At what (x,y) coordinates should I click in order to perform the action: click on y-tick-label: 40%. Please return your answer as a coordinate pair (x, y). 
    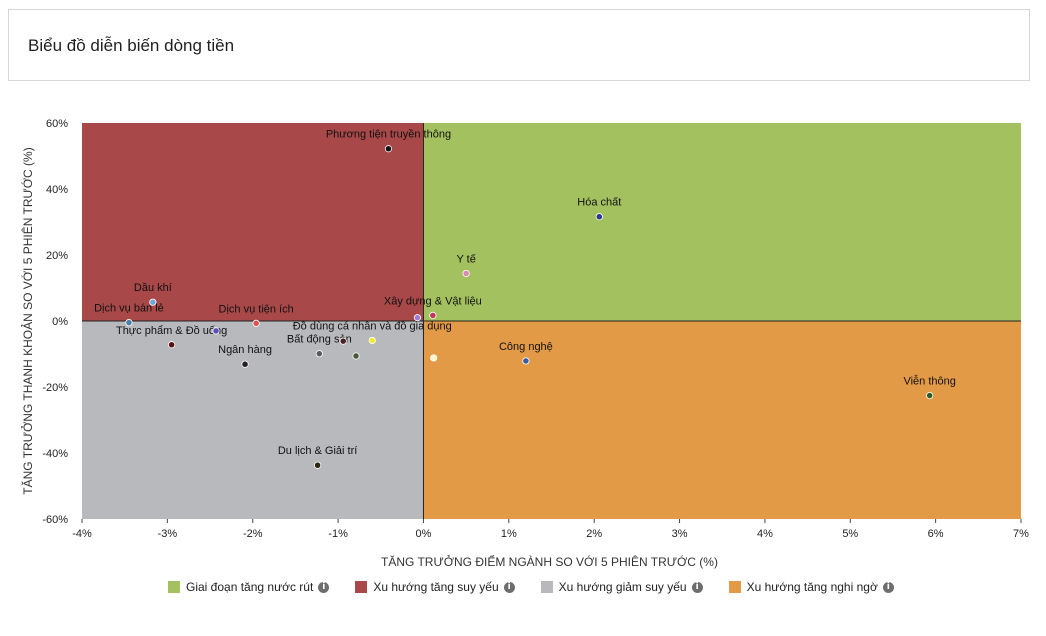
    Looking at the image, I should click on (57, 190).